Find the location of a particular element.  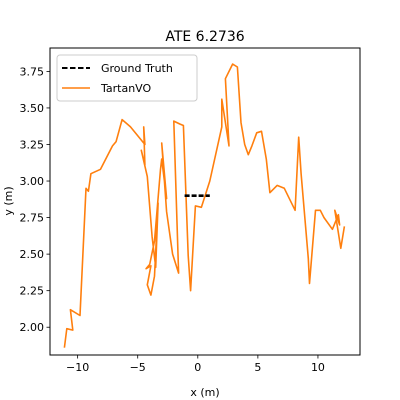

x-tick-label: −10 is located at coordinates (77, 367).